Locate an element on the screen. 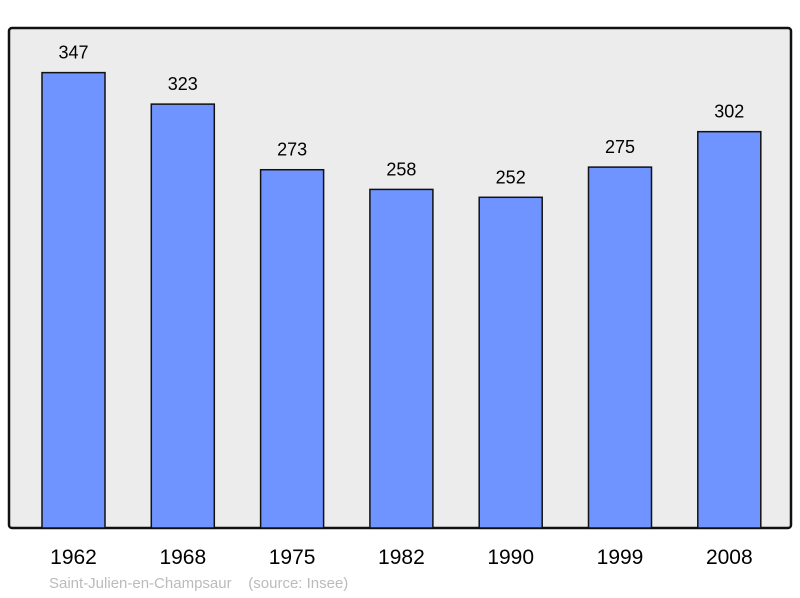 Image resolution: width=800 pixels, height=598 pixels. data-label-1990: 252 is located at coordinates (511, 177).